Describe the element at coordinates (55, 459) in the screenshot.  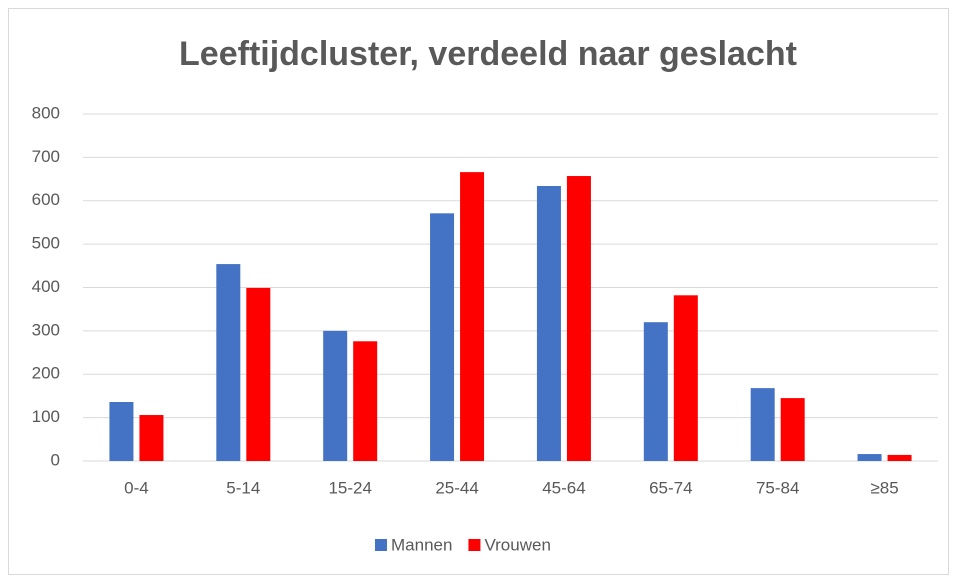
I see `y-tick-label: 0` at that location.